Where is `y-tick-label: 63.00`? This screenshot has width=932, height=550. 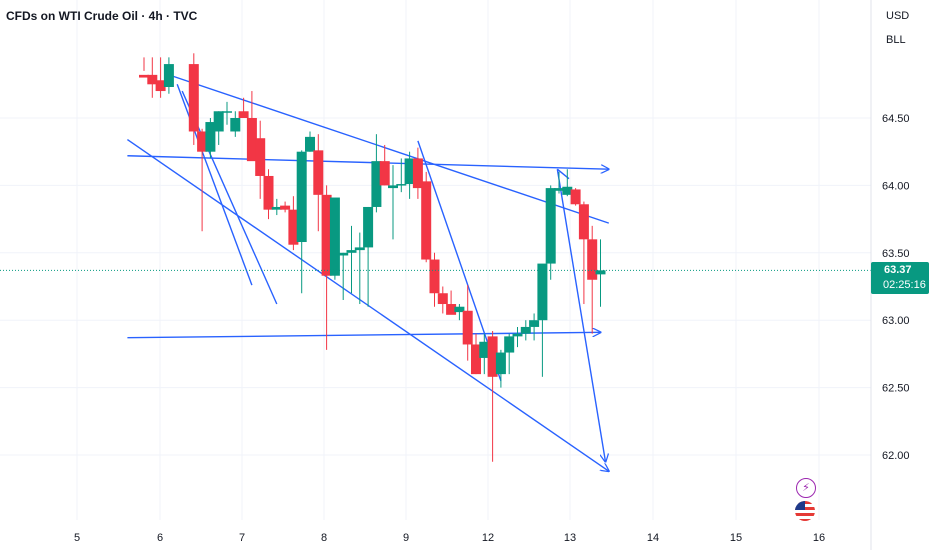 y-tick-label: 63.00 is located at coordinates (896, 321).